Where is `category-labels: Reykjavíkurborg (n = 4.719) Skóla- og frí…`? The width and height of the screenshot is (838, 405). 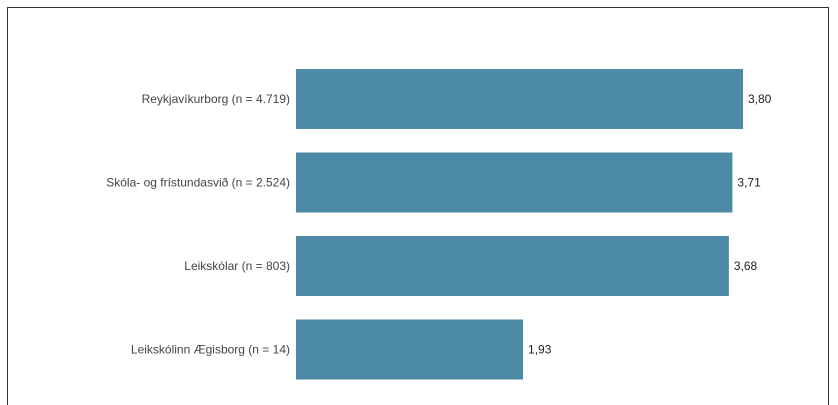 category-labels: Reykjavíkurborg (n = 4.719) Skóla- og frí… is located at coordinates (198, 224).